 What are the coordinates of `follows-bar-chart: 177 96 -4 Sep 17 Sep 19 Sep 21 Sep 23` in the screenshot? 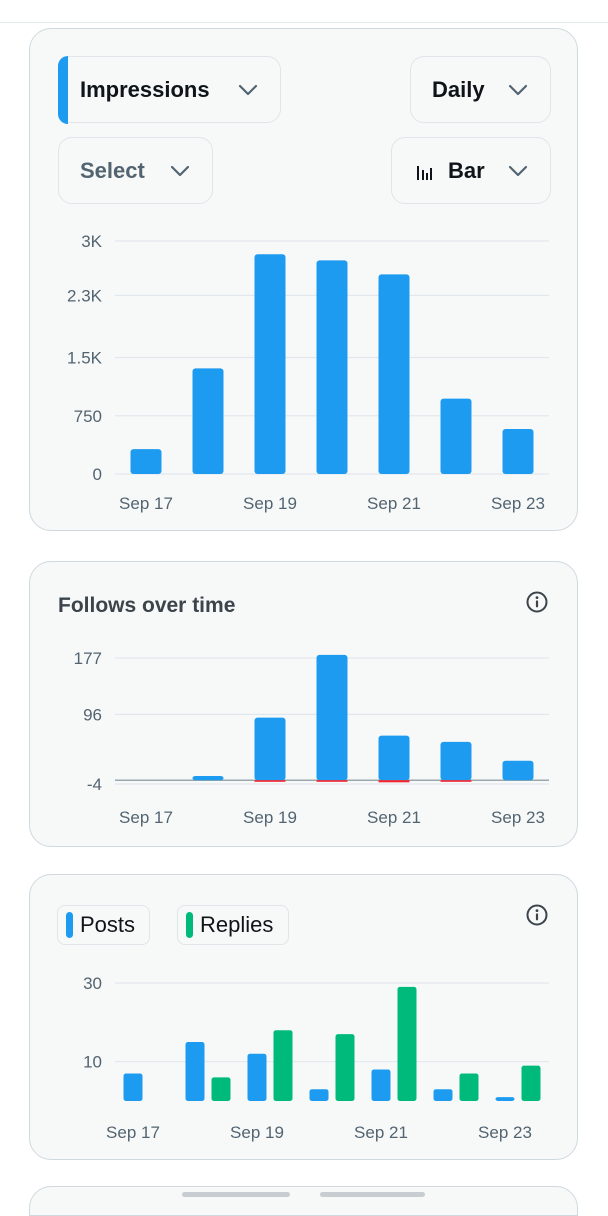 It's located at (311, 738).